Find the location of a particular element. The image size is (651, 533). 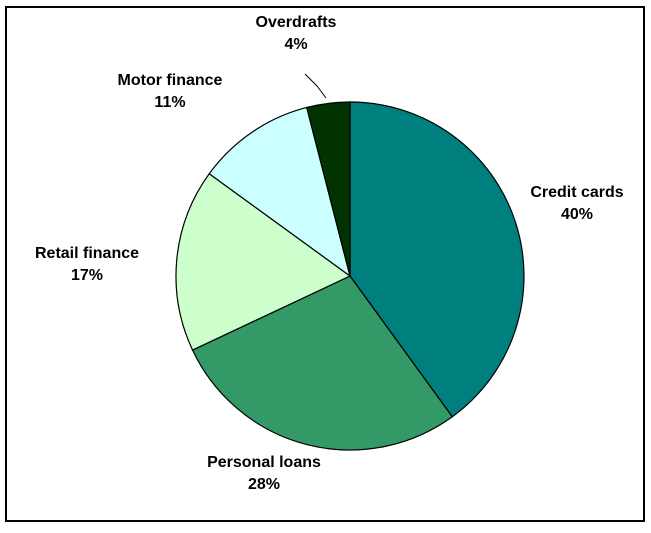

leader-lines is located at coordinates (315, 86).